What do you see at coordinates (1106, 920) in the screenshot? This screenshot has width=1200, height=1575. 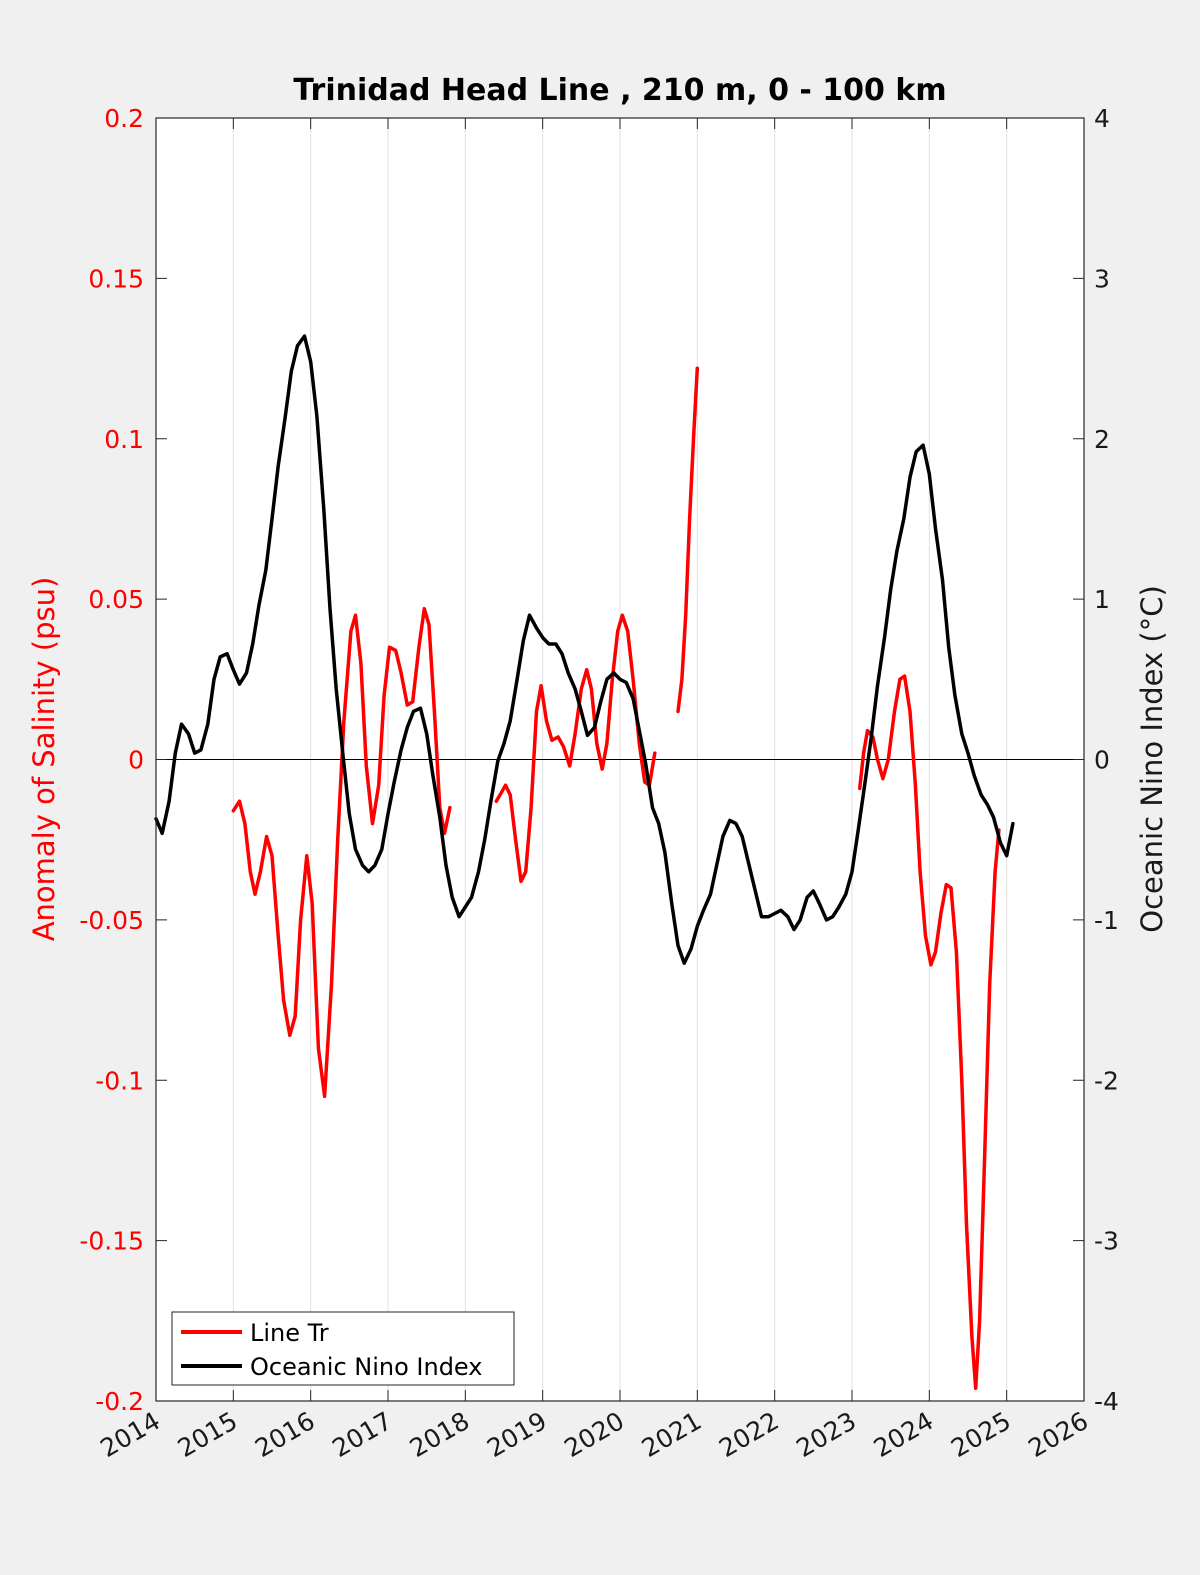 I see `y-right-tick-label: -1` at bounding box center [1106, 920].